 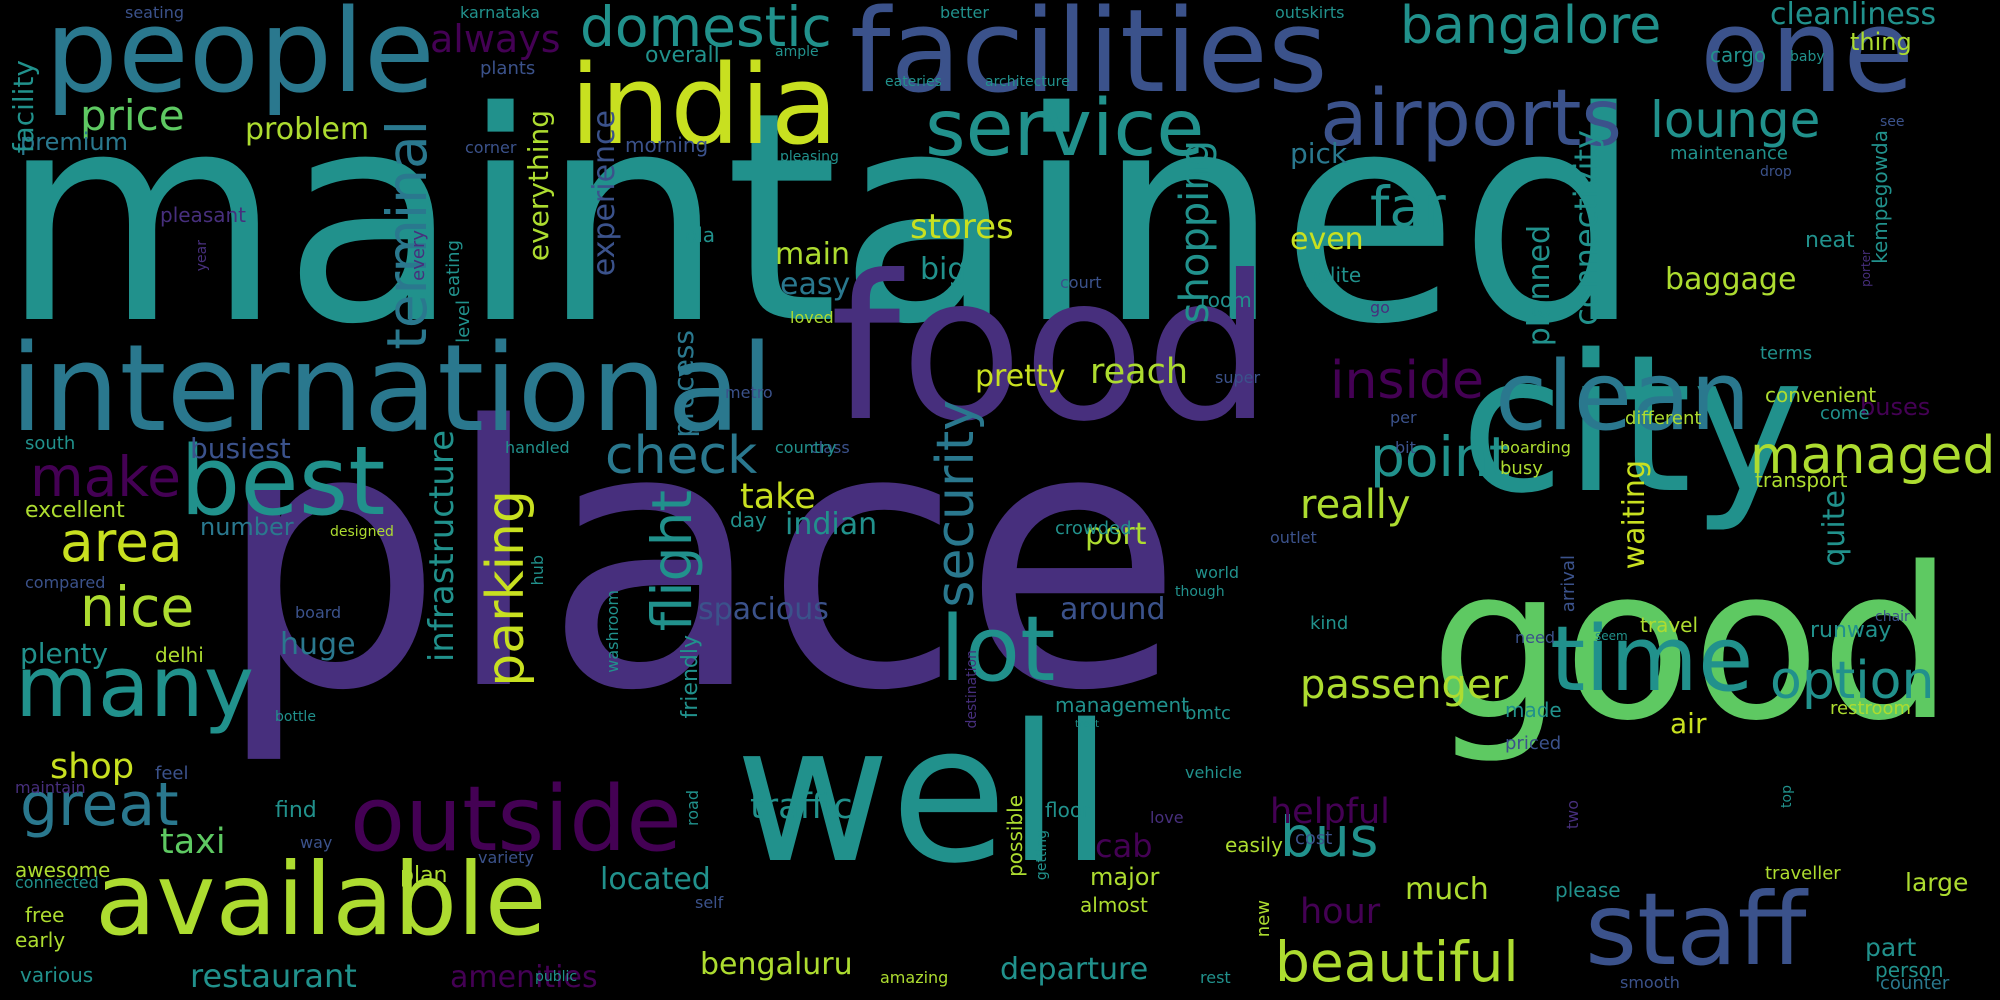 I want to click on word-international: international, so click(x=392, y=389).